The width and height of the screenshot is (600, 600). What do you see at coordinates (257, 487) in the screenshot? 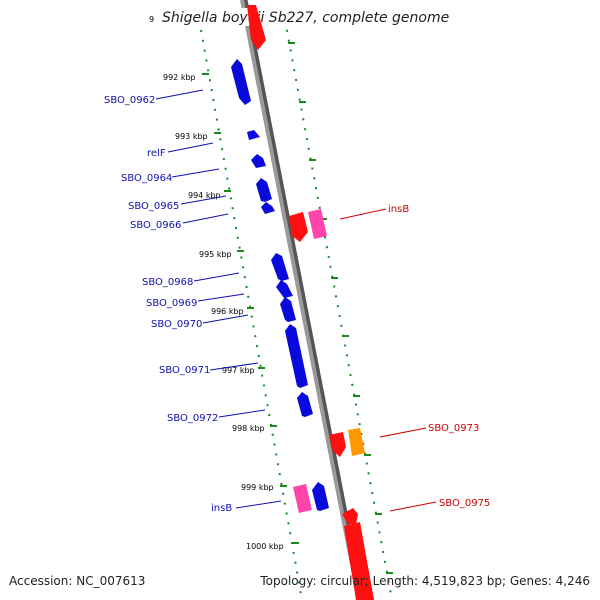
I see `tick-label: 999 kbp` at bounding box center [257, 487].